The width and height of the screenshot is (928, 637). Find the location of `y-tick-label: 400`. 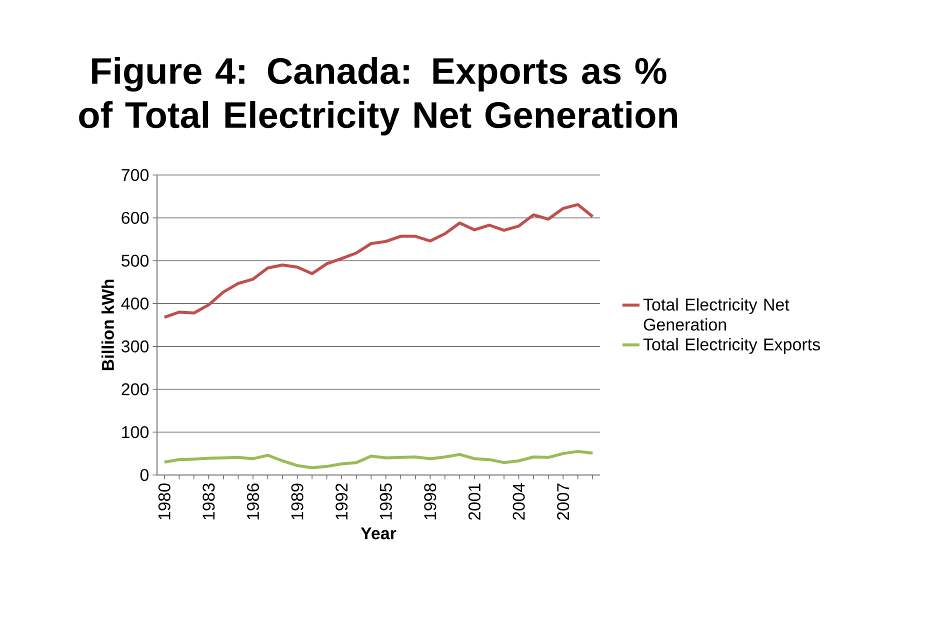

y-tick-label: 400 is located at coordinates (135, 304).